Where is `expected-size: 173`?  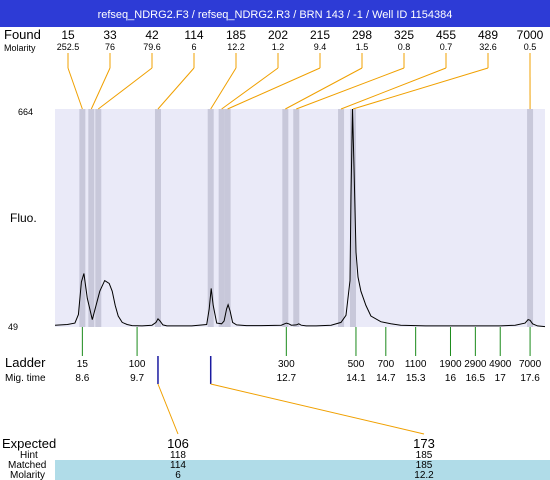 expected-size: 173 is located at coordinates (424, 443).